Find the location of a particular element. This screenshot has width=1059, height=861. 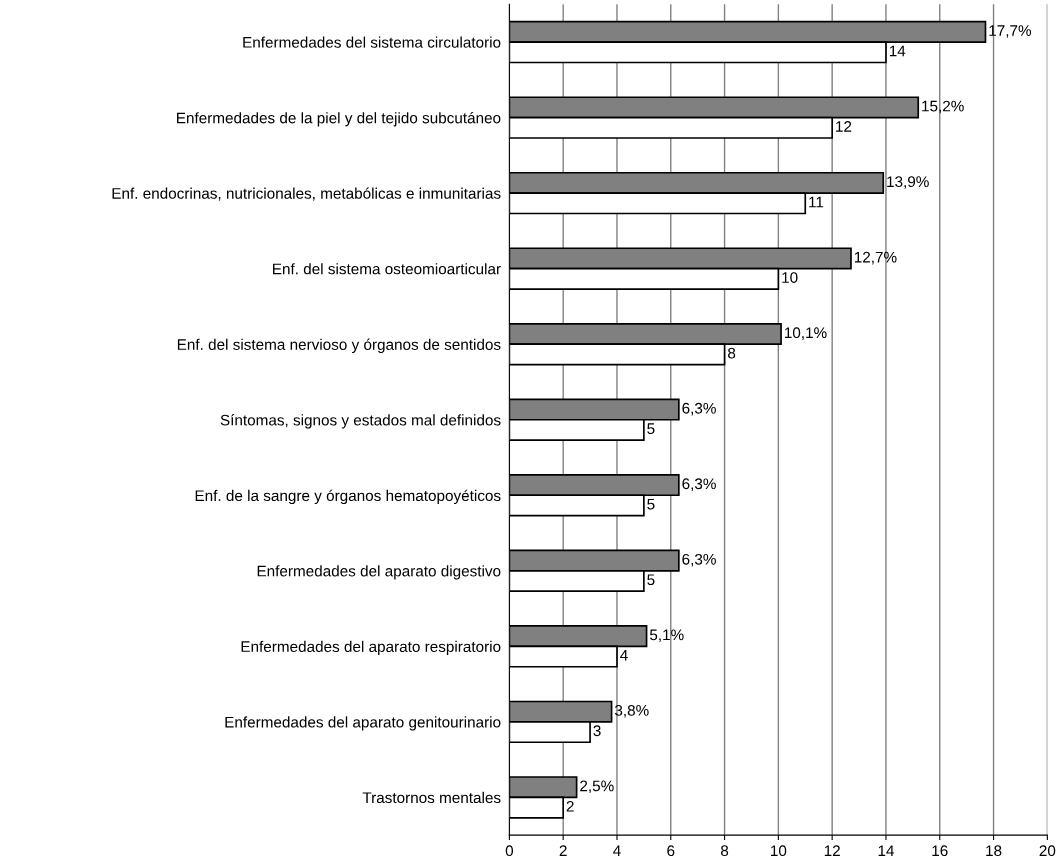

x-tick-label: 6 is located at coordinates (671, 851).